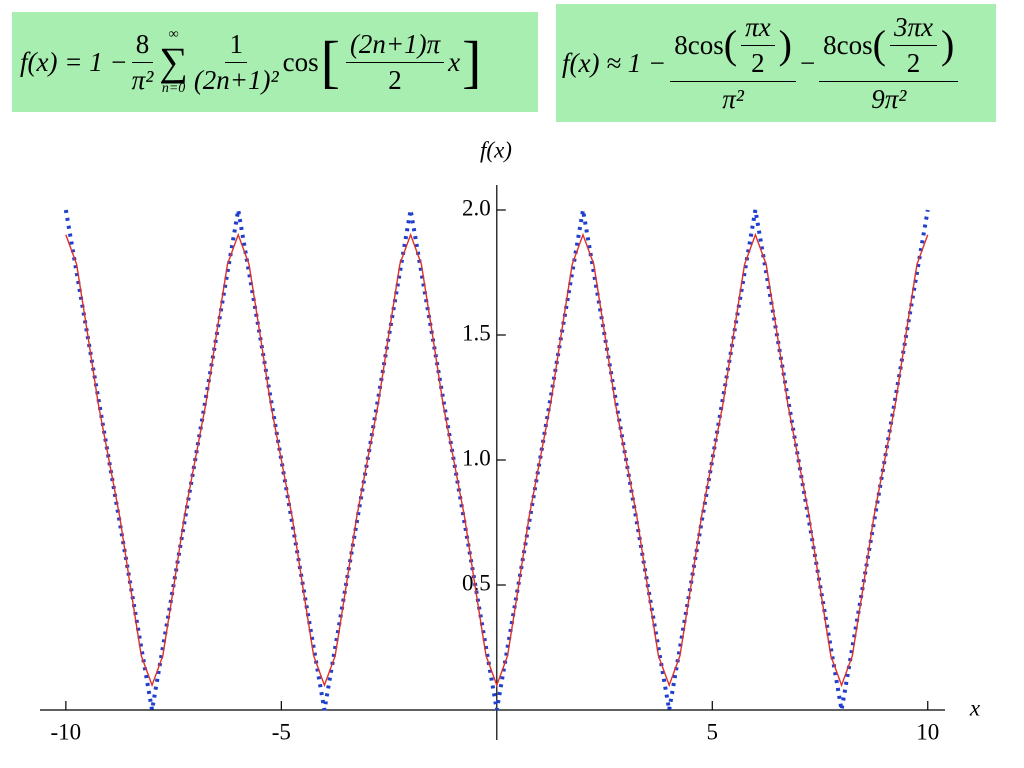  I want to click on sum: ∞ ∑ n=0, so click(173, 62).